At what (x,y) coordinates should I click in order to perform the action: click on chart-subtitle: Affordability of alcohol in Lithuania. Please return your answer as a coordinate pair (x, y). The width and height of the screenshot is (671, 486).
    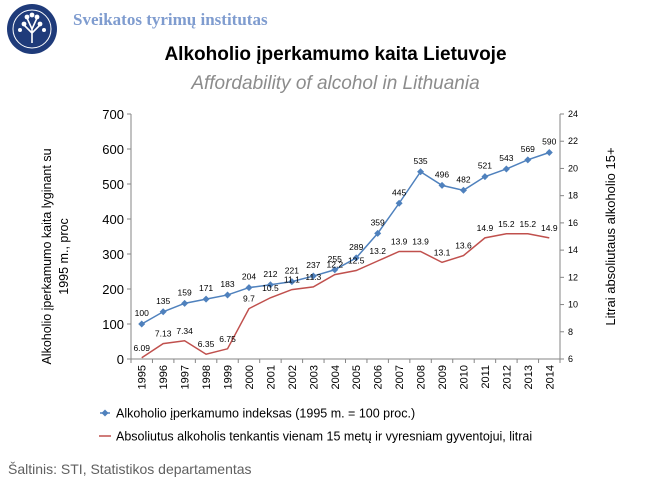
    Looking at the image, I should click on (335, 83).